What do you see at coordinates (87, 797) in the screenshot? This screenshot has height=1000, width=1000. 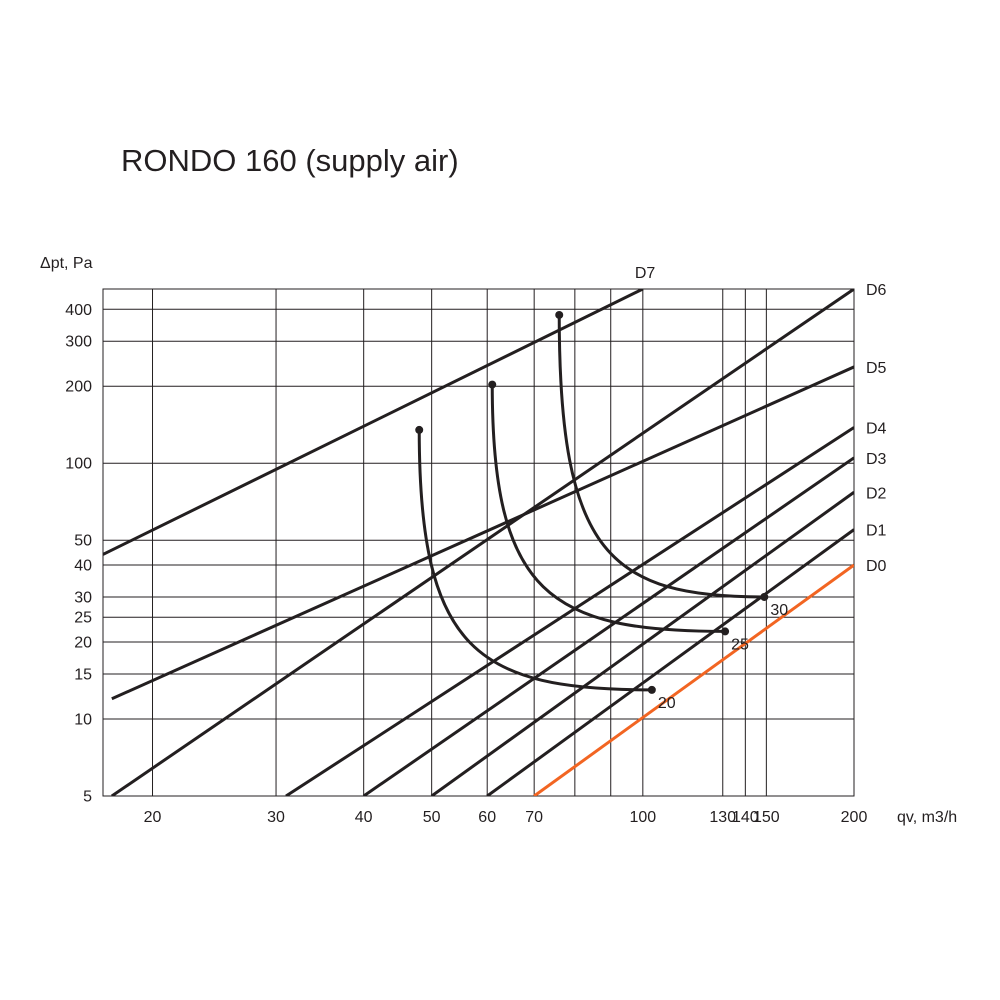 I see `y-tick-label: 5` at bounding box center [87, 797].